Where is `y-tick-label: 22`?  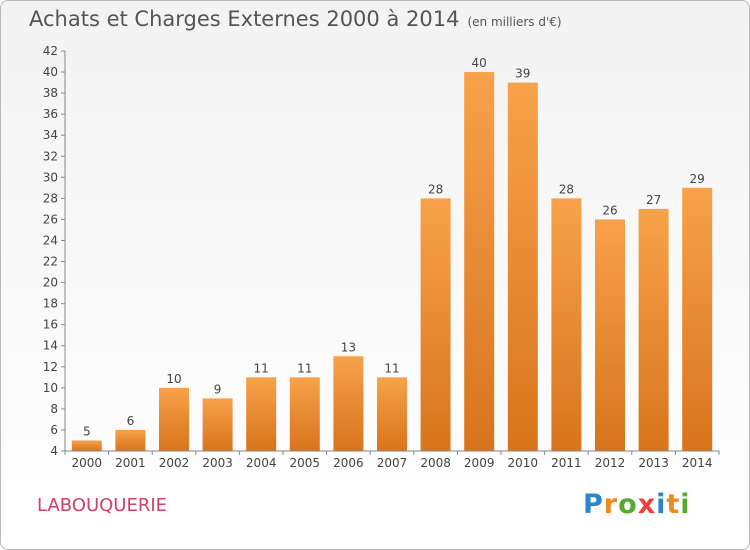
y-tick-label: 22 is located at coordinates (50, 262).